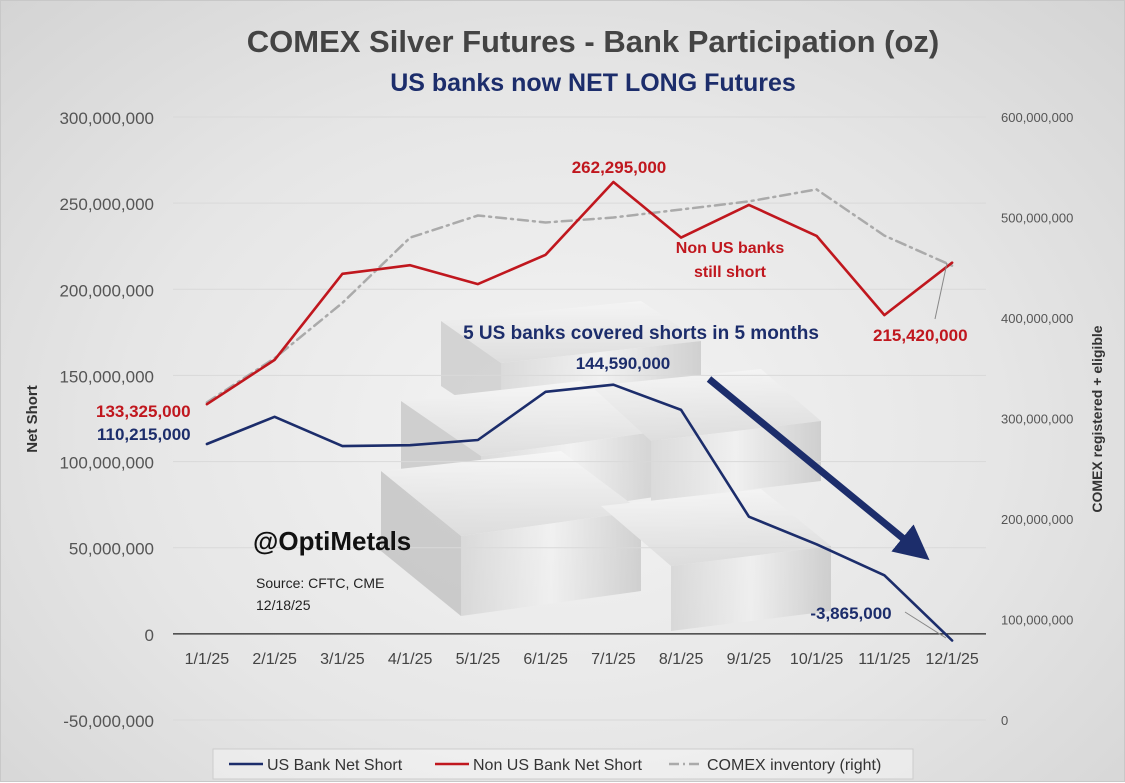  I want to click on y-tick-label: 200,000,000, so click(106, 290).